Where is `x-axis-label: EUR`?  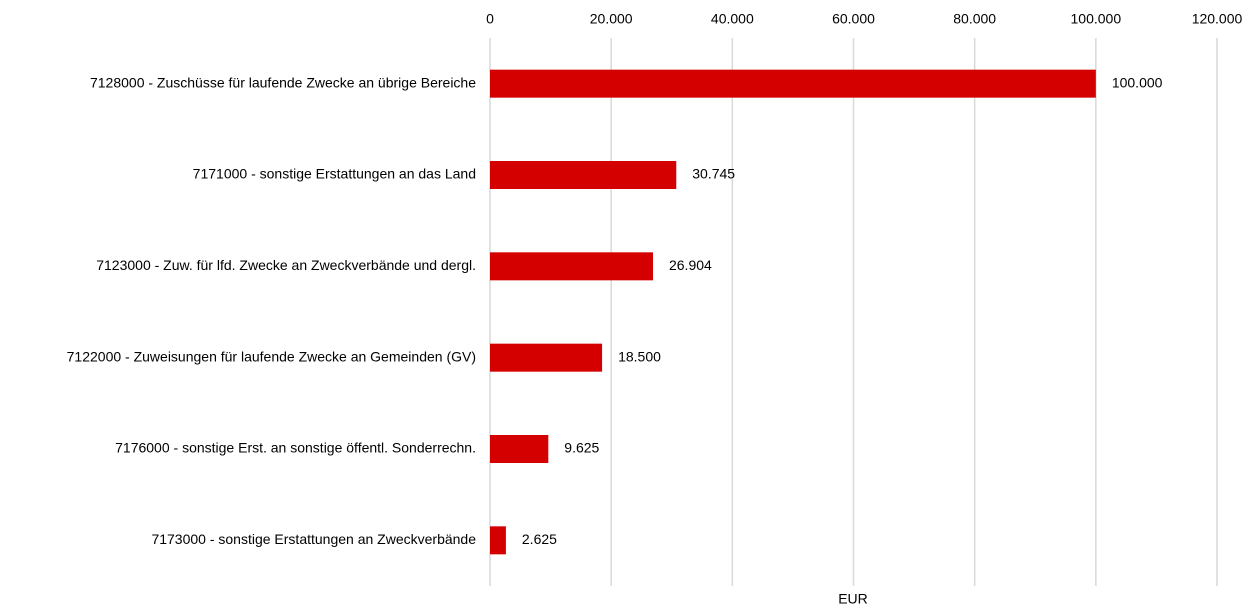 x-axis-label: EUR is located at coordinates (853, 599).